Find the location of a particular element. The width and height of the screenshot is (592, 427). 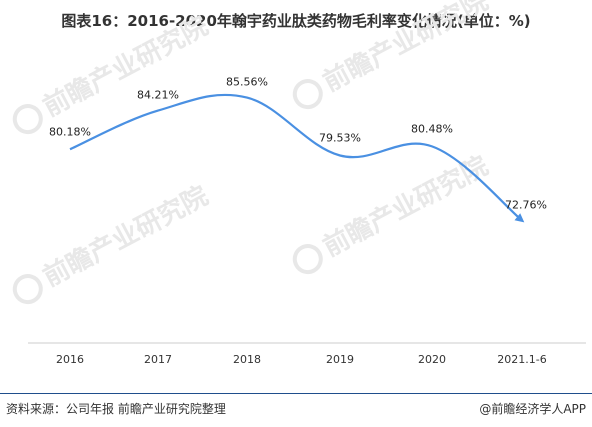

data-label: 80.48% is located at coordinates (432, 128).